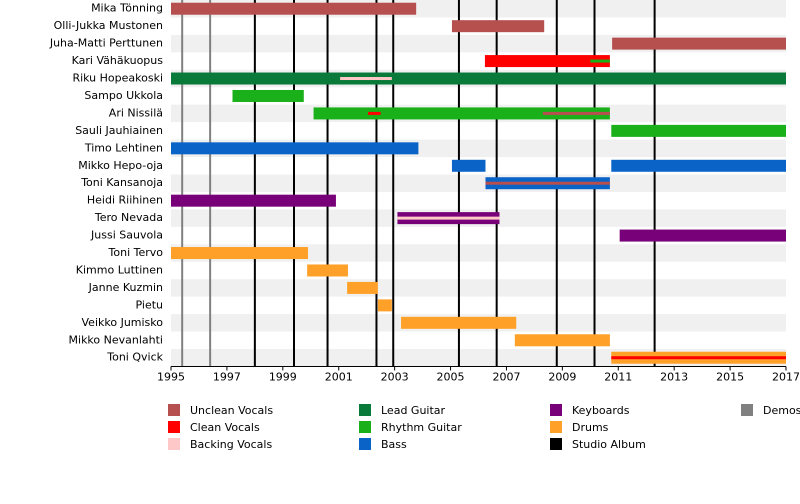  What do you see at coordinates (134, 357) in the screenshot?
I see `member-label: Toni Qvick` at bounding box center [134, 357].